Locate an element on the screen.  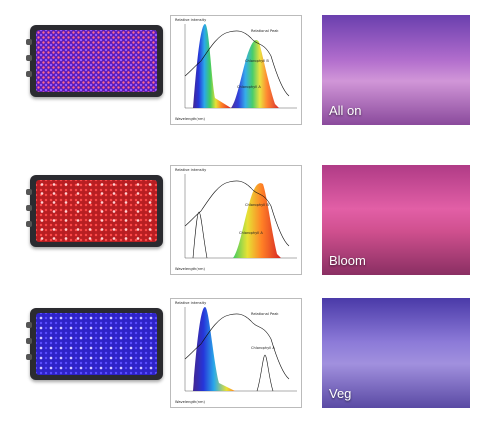
grow-room-photo: Veg is located at coordinates (396, 353).